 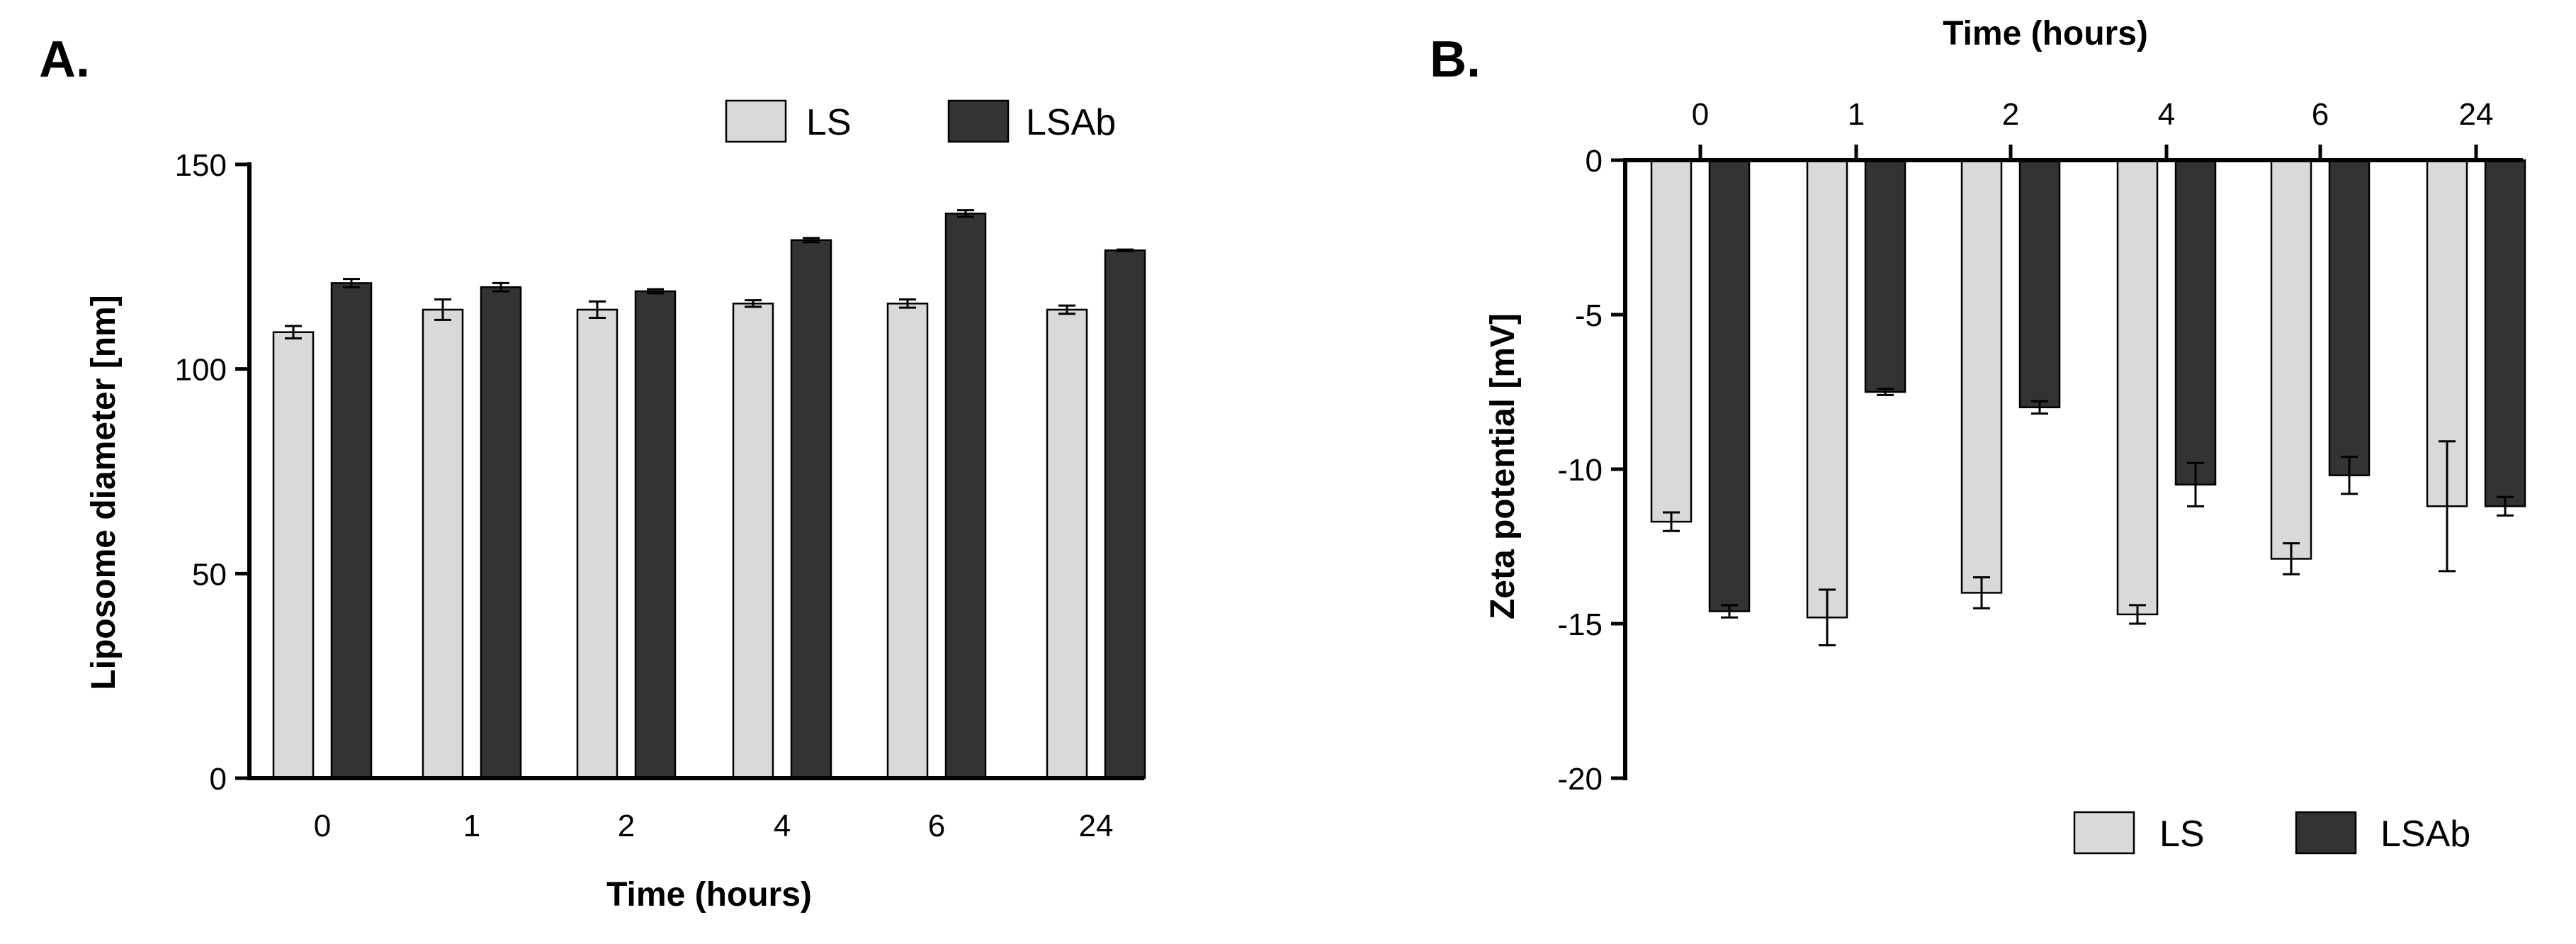 What do you see at coordinates (907, 541) in the screenshot?
I see `panel-a-bar-ls-6h` at bounding box center [907, 541].